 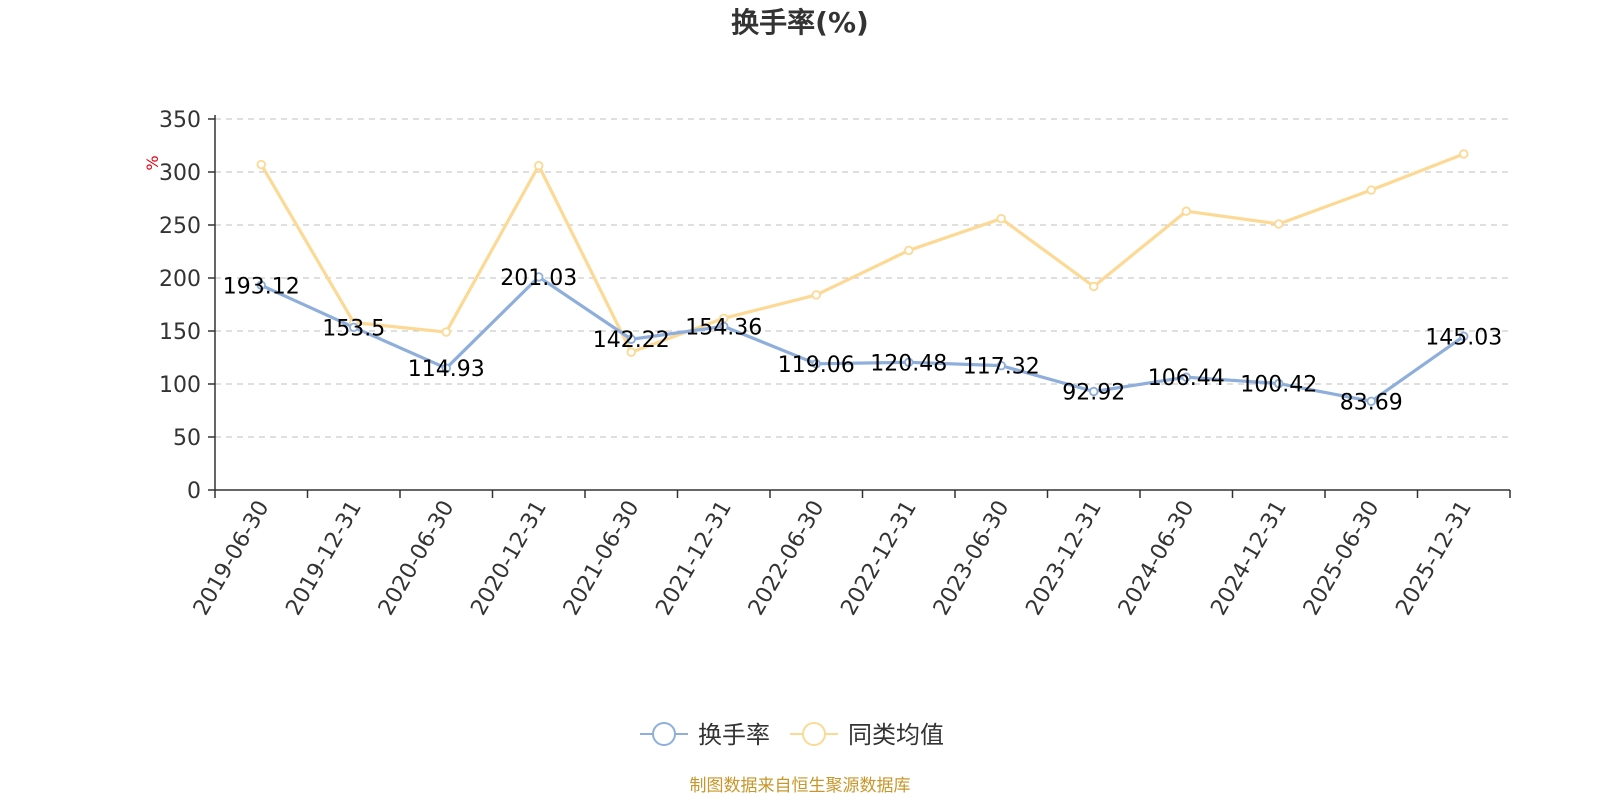 I want to click on data-label: 83.69, so click(x=1371, y=402).